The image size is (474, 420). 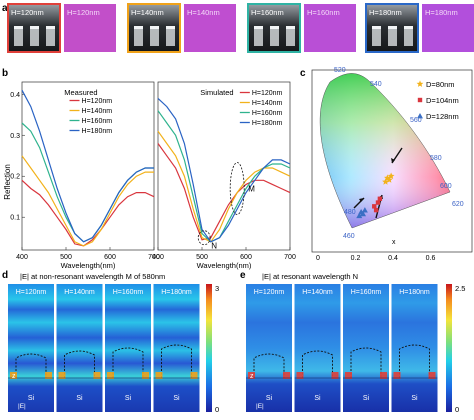 What do you see at coordinates (356, 258) in the screenshot?
I see `cie-x-tick-label: 0.2` at bounding box center [356, 258].